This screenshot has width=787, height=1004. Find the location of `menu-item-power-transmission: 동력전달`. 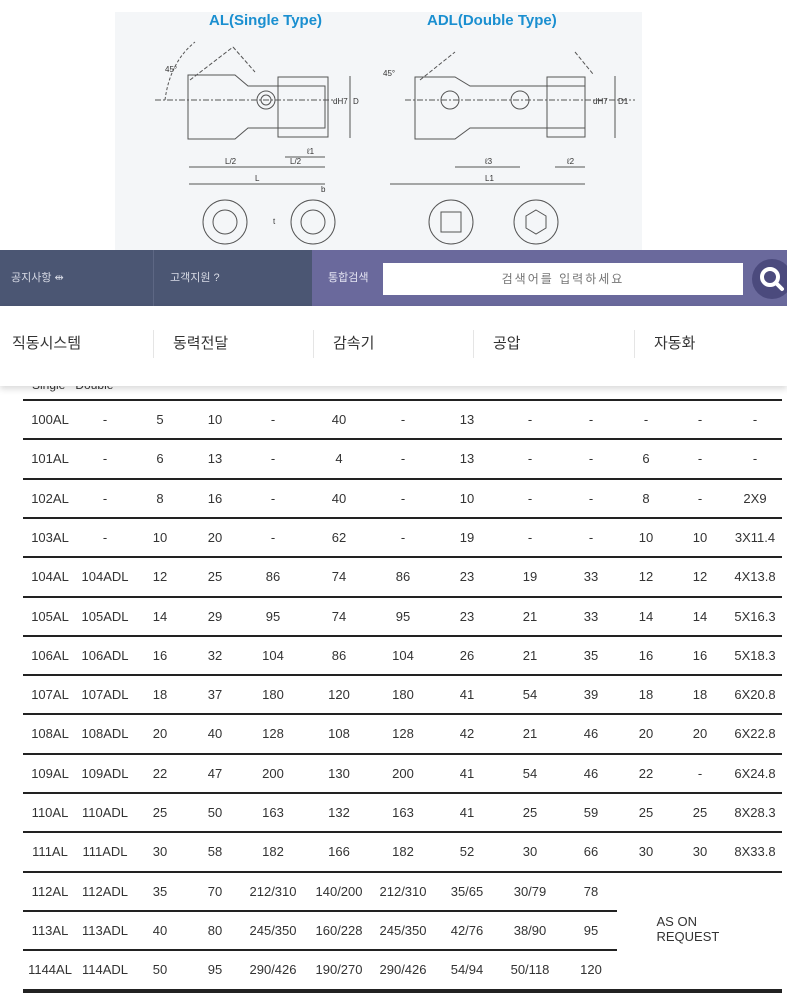

menu-item-power-transmission: 동력전달 is located at coordinates (201, 343).